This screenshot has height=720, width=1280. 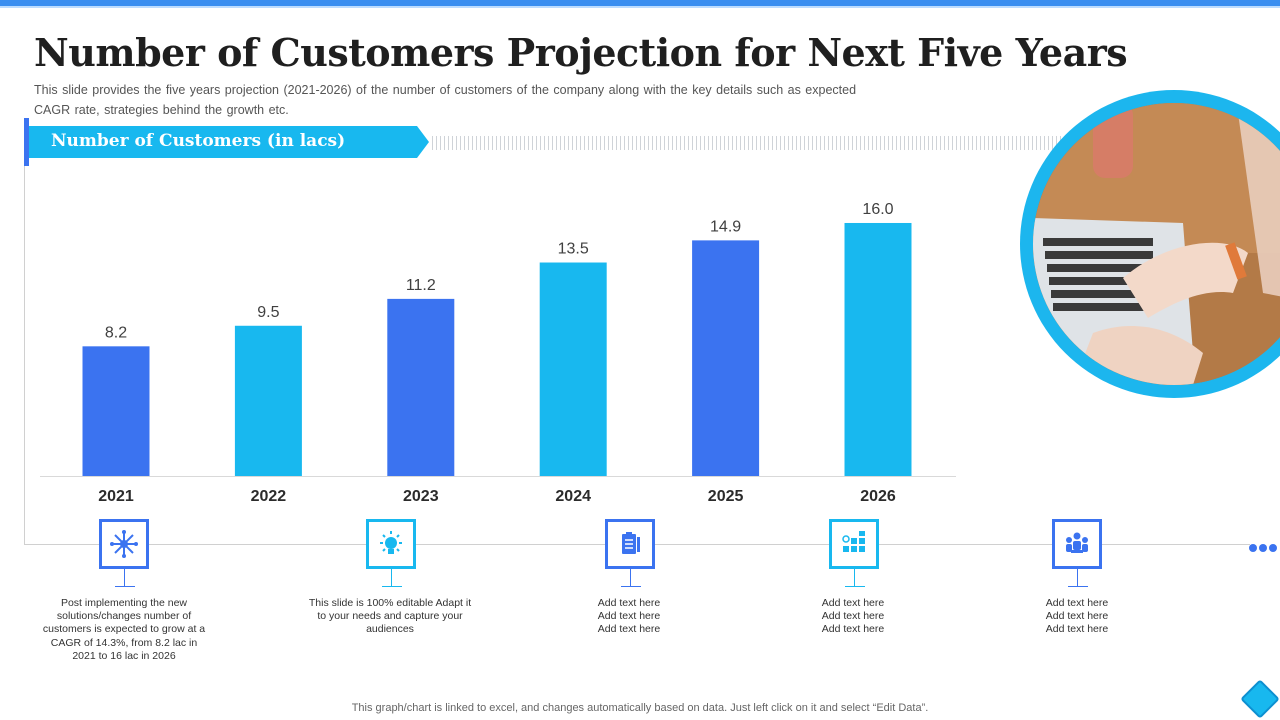 I want to click on x-tick-label-2024: 2024, so click(x=573, y=496).